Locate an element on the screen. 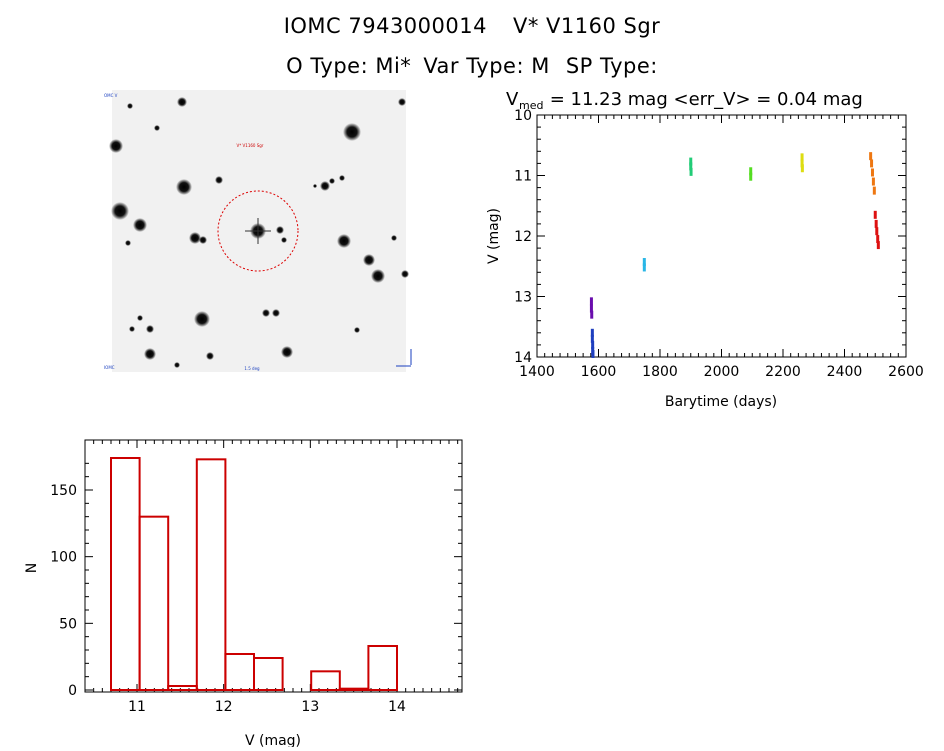 Image resolution: width=944 pixels, height=751 pixels. lc-series-g4 is located at coordinates (691, 166).